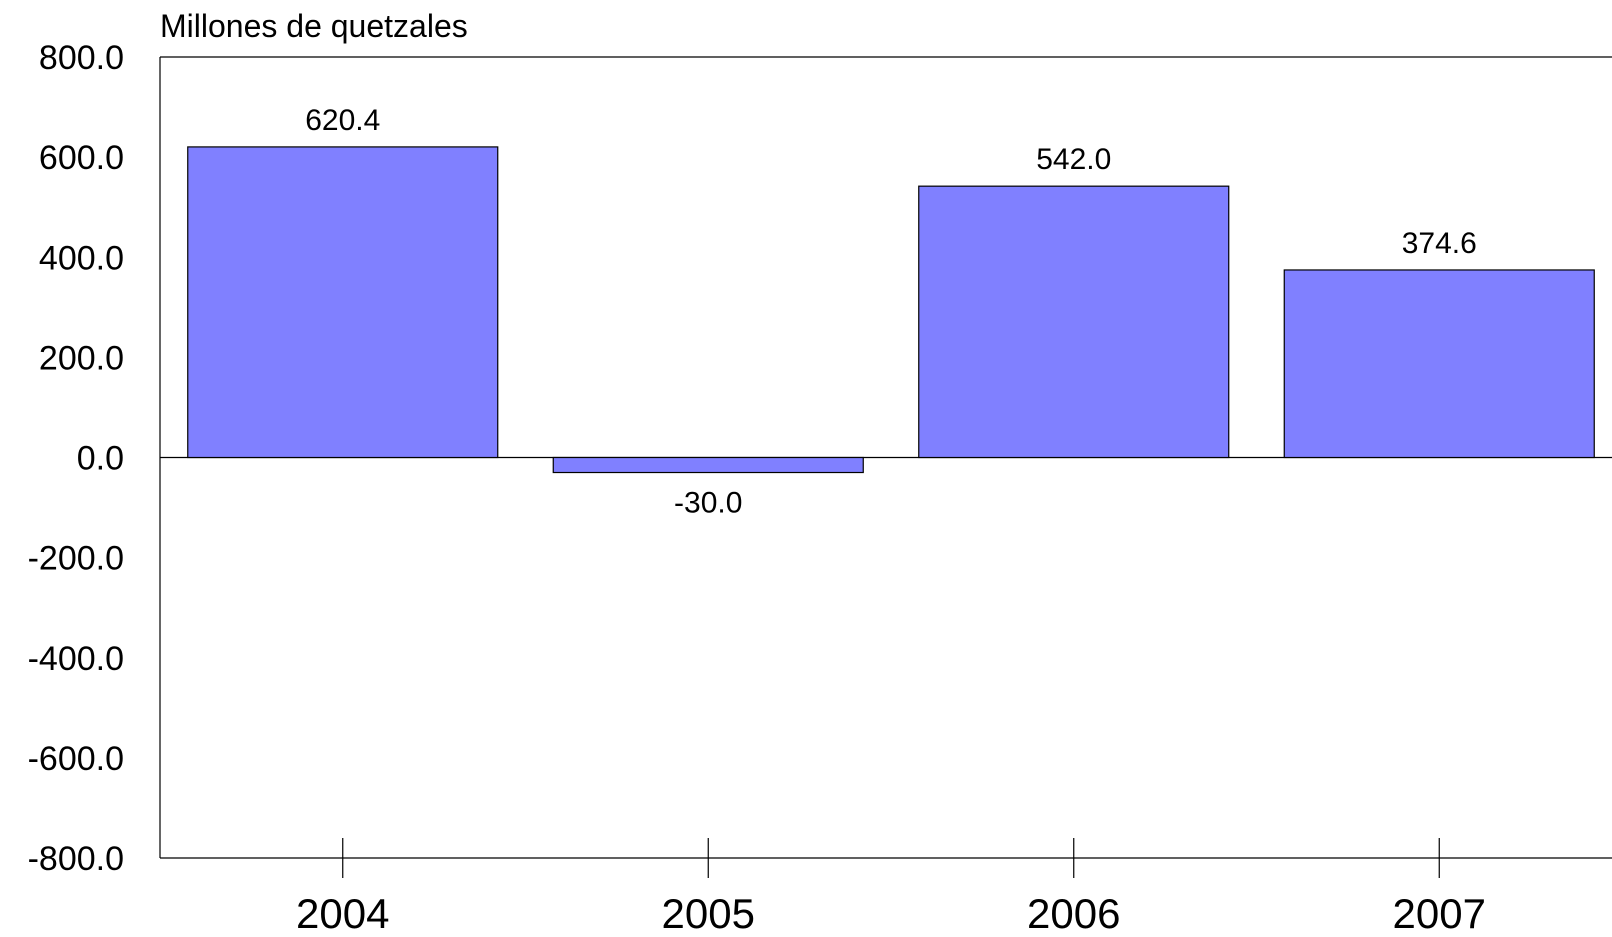 The width and height of the screenshot is (1612, 937). What do you see at coordinates (708, 913) in the screenshot?
I see `x-tick-label: 2005` at bounding box center [708, 913].